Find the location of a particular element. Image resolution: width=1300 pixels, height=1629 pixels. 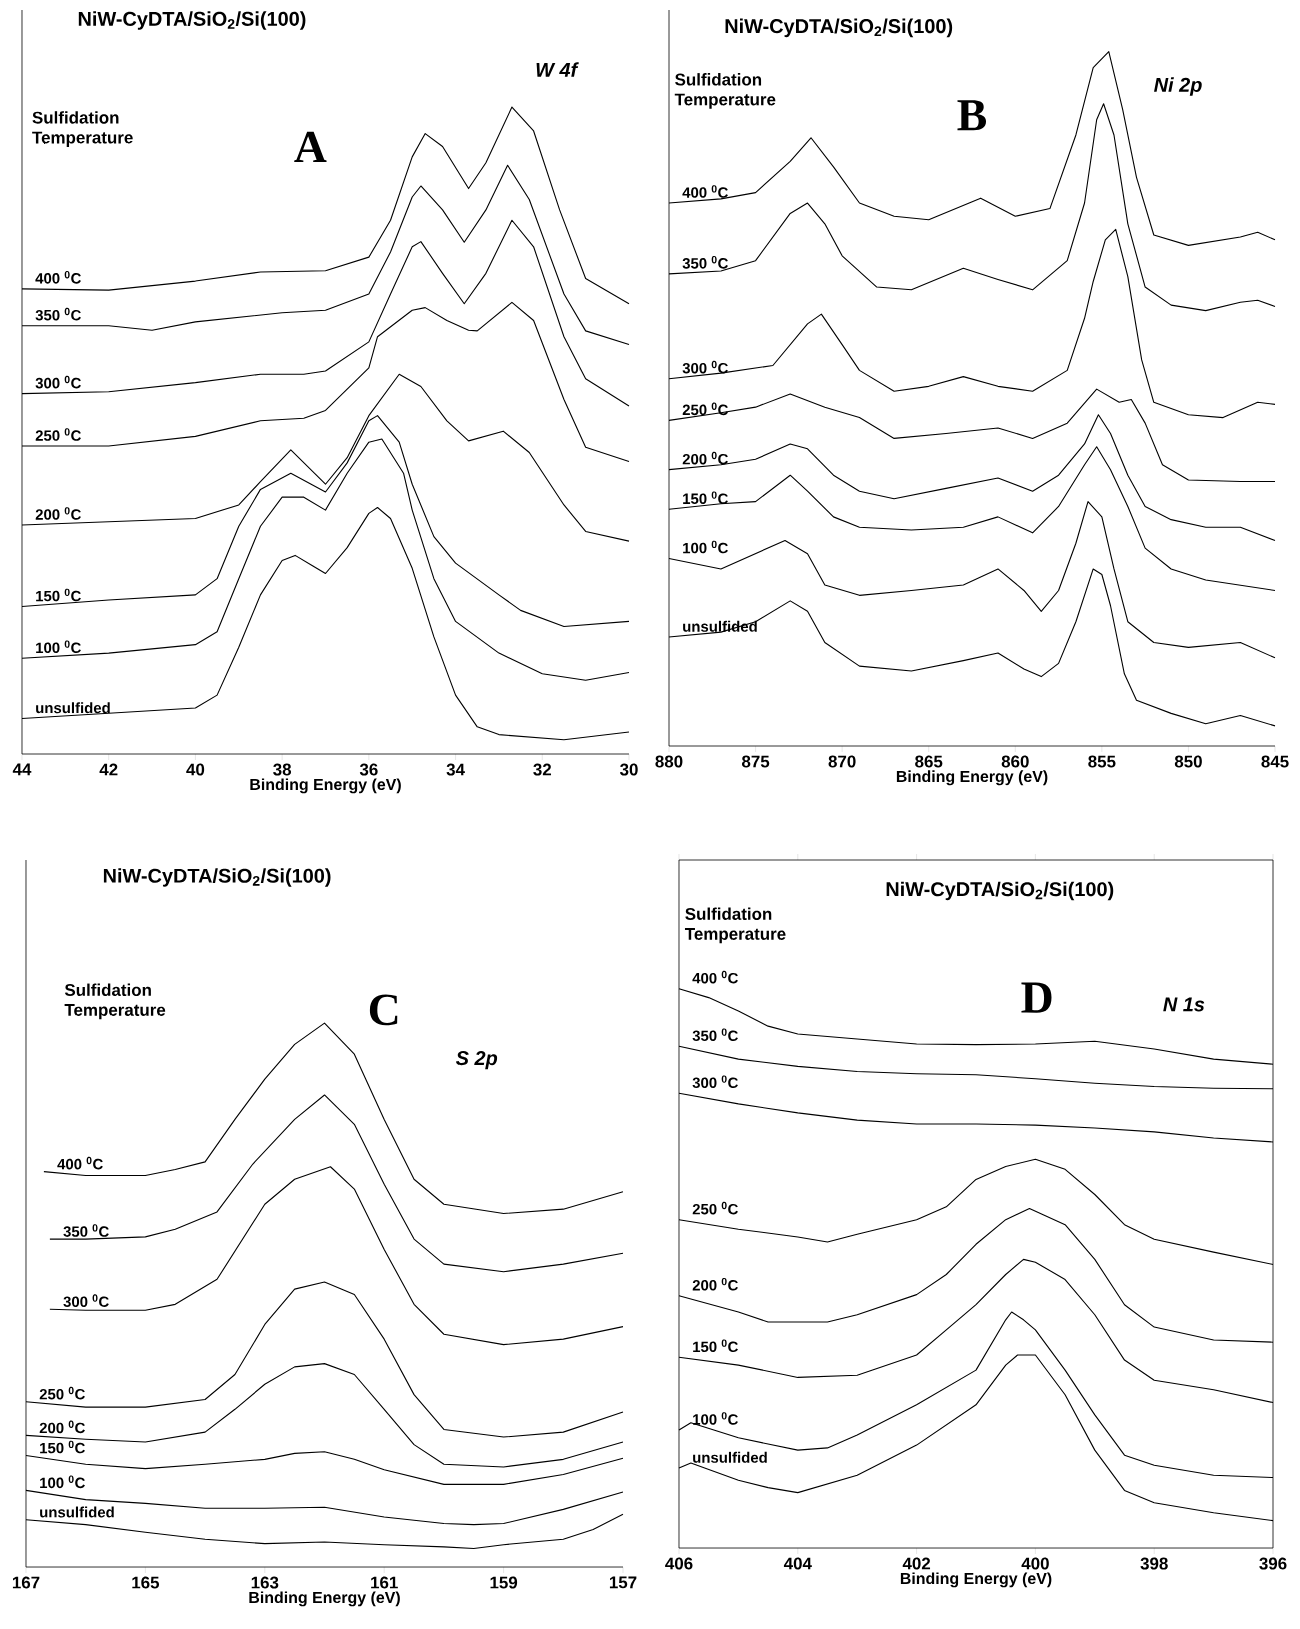

x-tick-label: 400 is located at coordinates (1035, 1563).